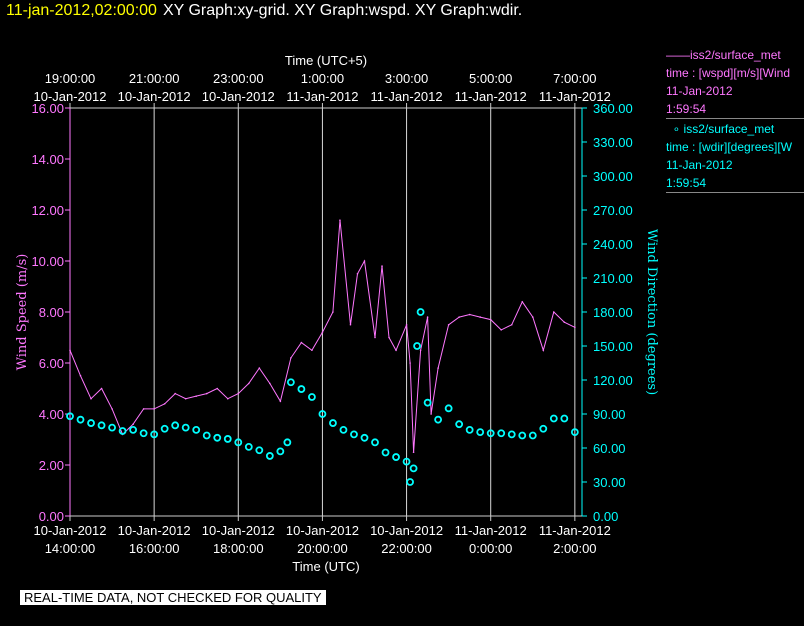 The width and height of the screenshot is (804, 626). What do you see at coordinates (238, 548) in the screenshot?
I see `x-bottom-tick-time: 18:00:00` at bounding box center [238, 548].